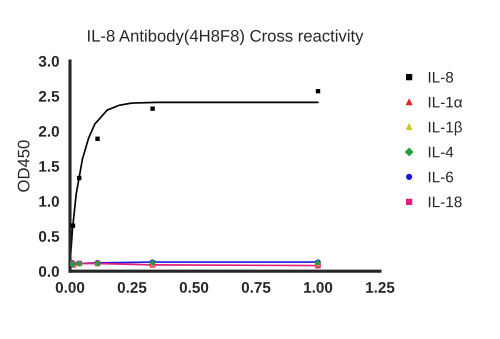  Describe the element at coordinates (194, 287) in the screenshot. I see `x-tick-label: 0.50` at that location.